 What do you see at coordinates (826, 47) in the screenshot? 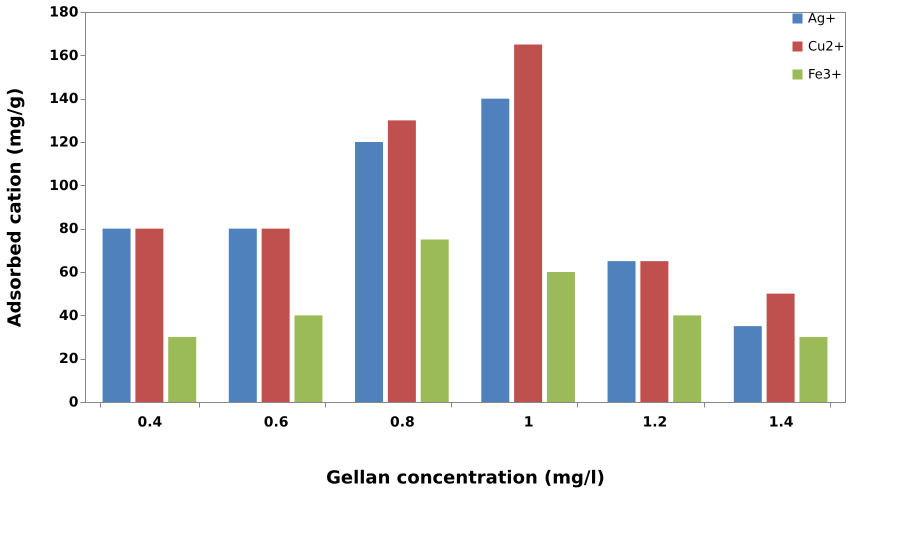
I see `legend-label: Cu2+` at bounding box center [826, 47].